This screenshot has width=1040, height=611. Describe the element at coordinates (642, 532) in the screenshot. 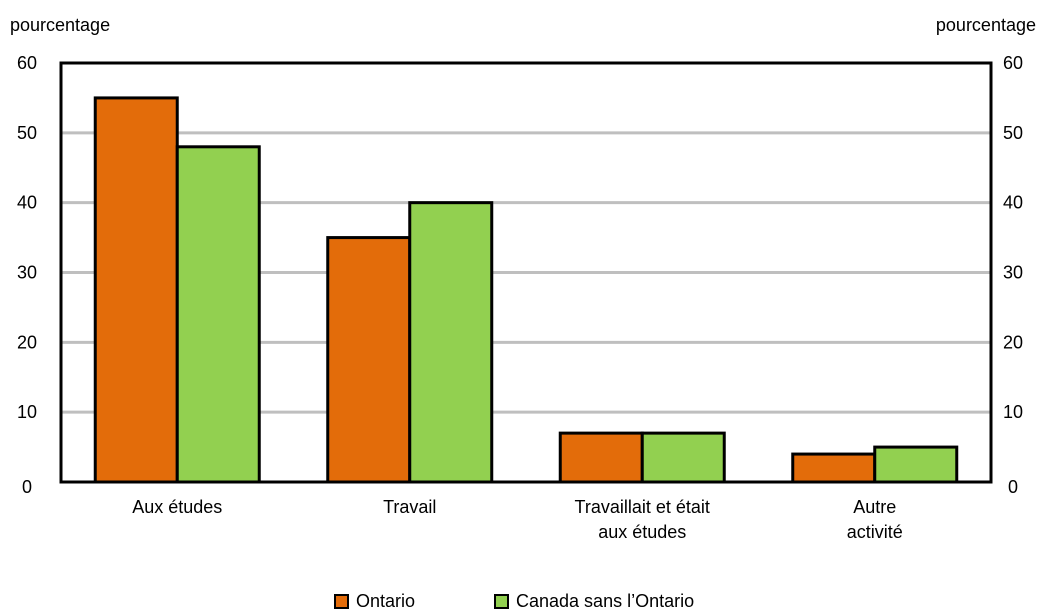

I see `x-tick-label: aux études` at that location.